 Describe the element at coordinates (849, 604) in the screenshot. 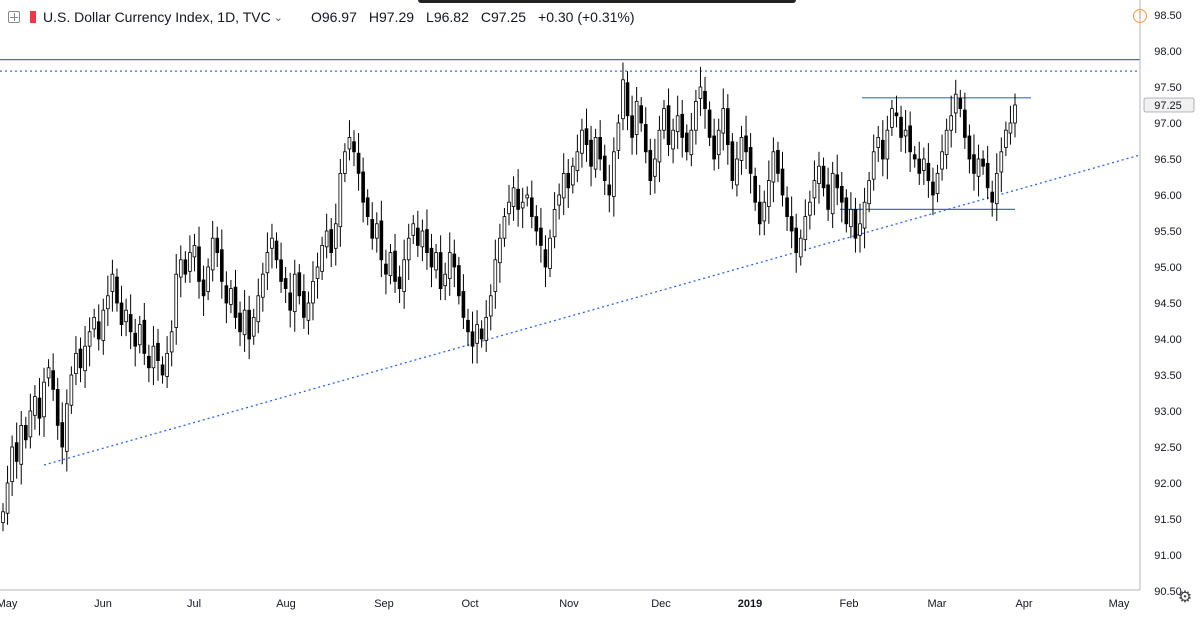

I see `x-tick-label: Feb` at that location.